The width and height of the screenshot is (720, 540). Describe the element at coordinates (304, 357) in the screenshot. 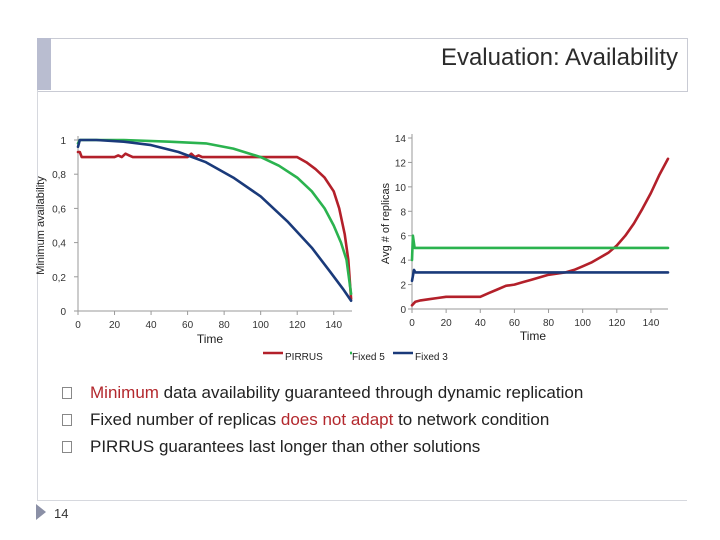

I see `legend-label: PIRRUS` at that location.